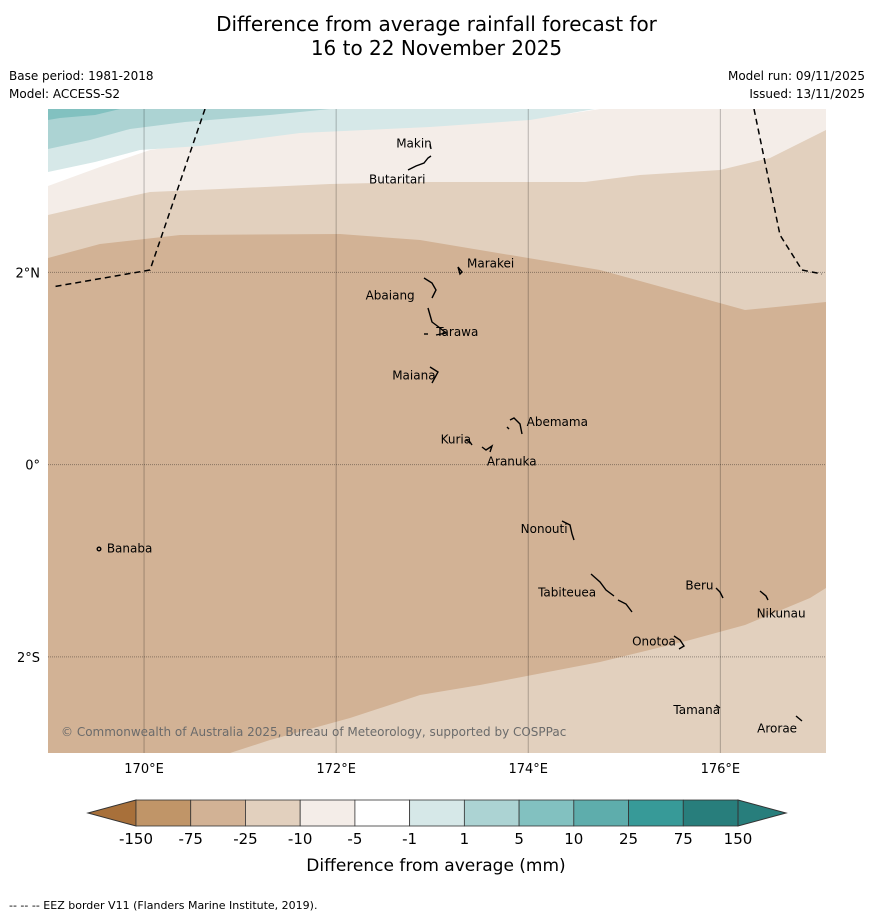 This screenshot has height=919, width=873. I want to click on place-label: Kuria, so click(456, 439).